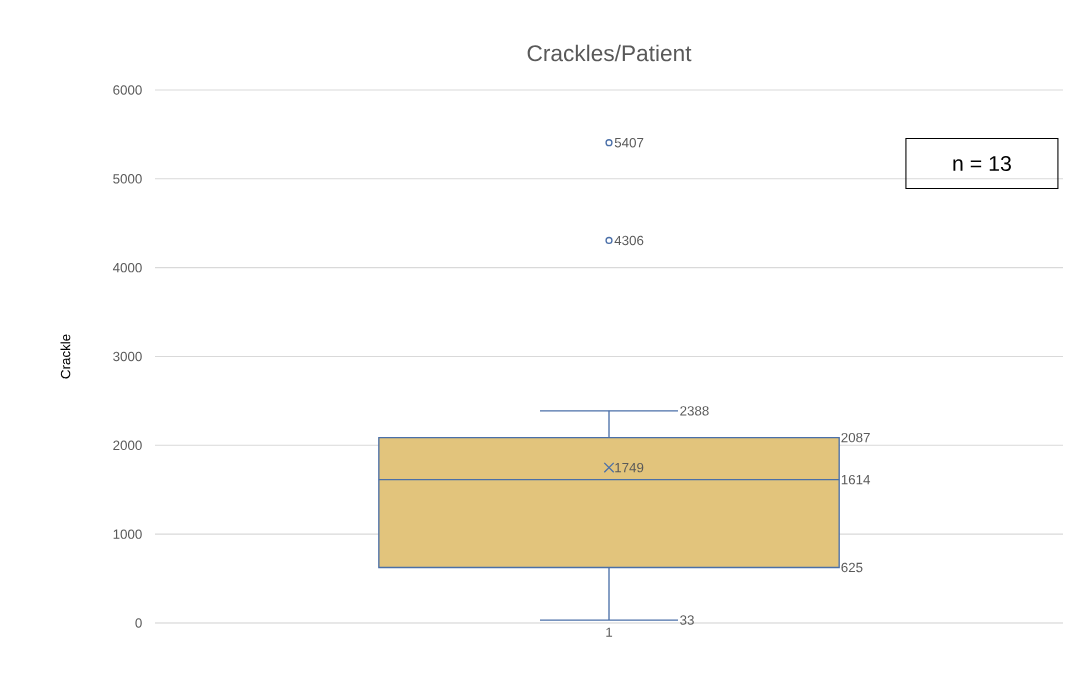  What do you see at coordinates (127, 534) in the screenshot?
I see `y-tick-label: 1000` at bounding box center [127, 534].